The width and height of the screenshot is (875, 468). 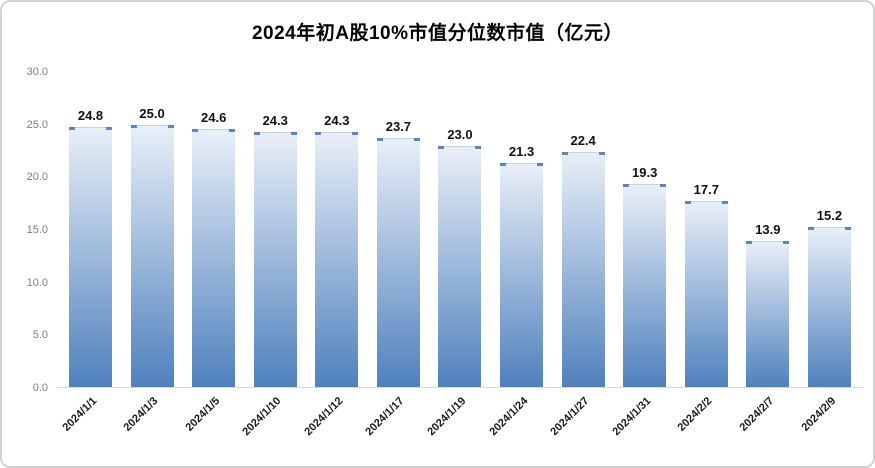 I want to click on x-axis-tick-label: 2024/2/9, so click(x=818, y=414).